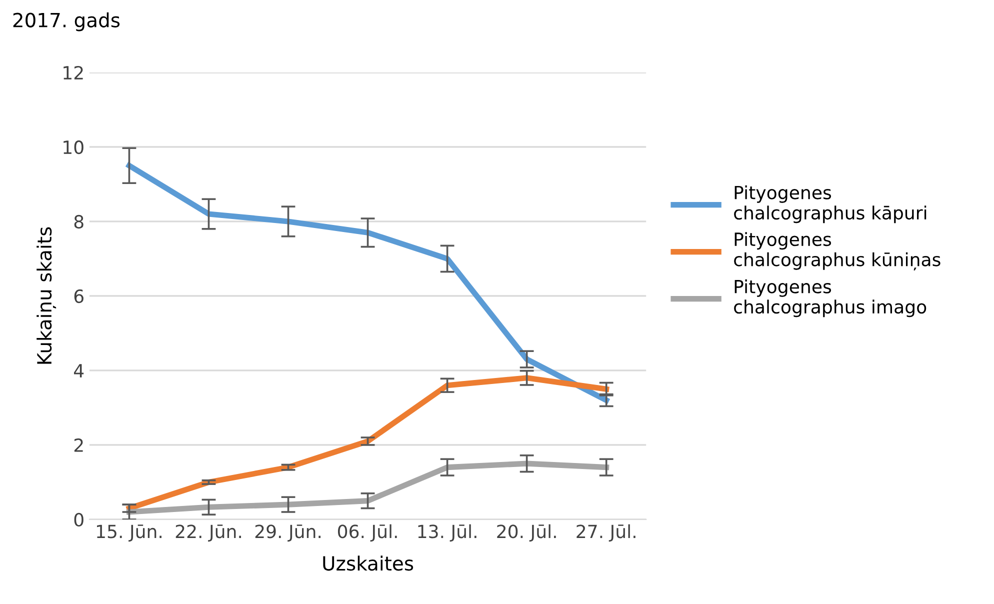 The width and height of the screenshot is (994, 604). I want to click on x-tick-label: 27. Jūl., so click(606, 533).